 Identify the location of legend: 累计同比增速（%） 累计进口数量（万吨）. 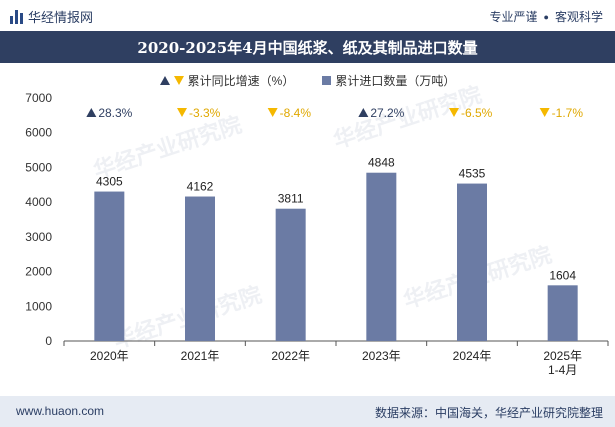
(307, 80).